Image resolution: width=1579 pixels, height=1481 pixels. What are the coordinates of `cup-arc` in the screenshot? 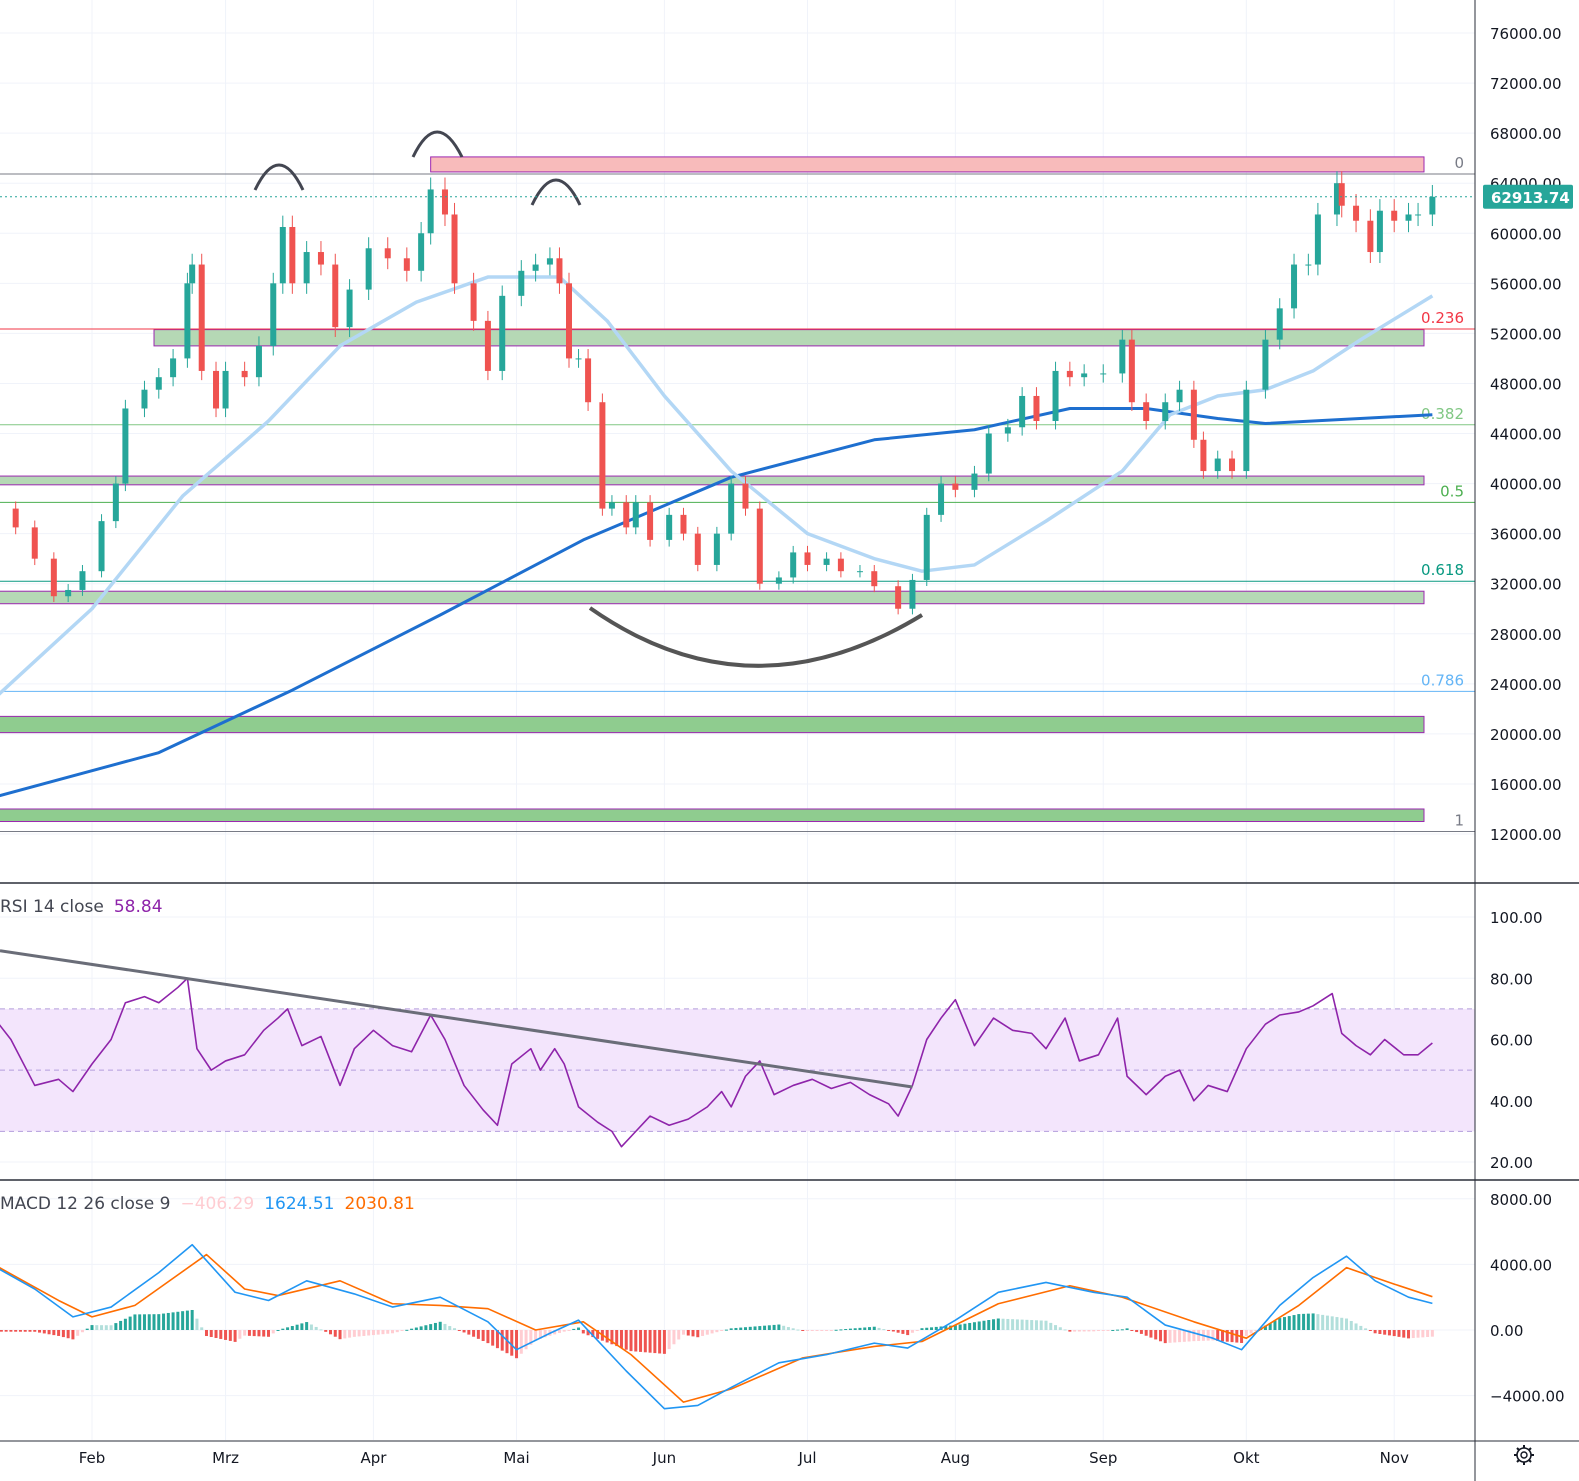 It's located at (756, 637).